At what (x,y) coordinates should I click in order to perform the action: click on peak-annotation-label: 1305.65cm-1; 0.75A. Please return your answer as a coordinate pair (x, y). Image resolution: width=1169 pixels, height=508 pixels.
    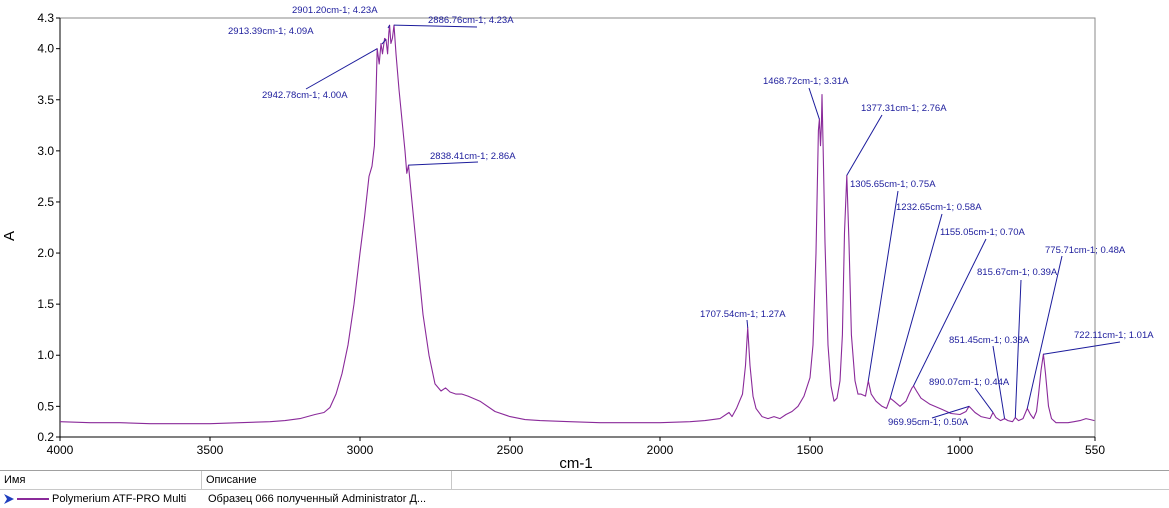
    Looking at the image, I should click on (893, 184).